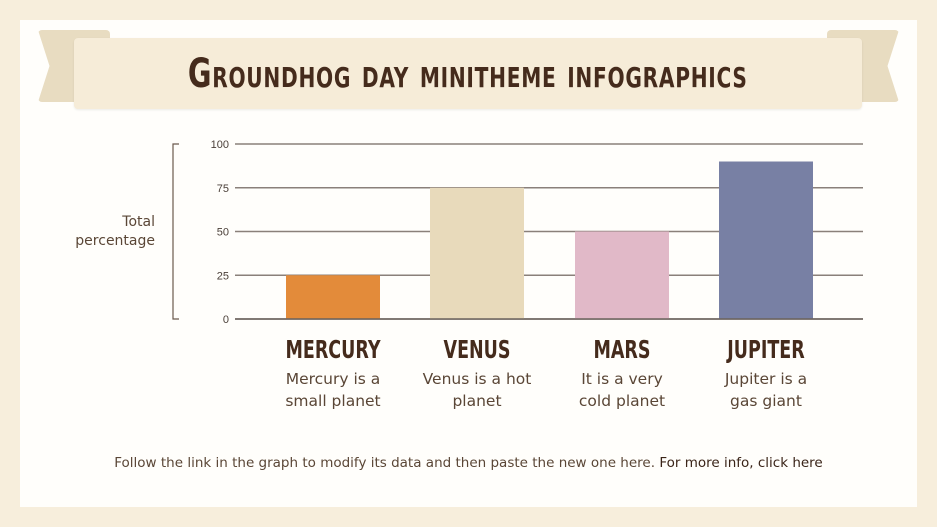 This screenshot has width=937, height=527. Describe the element at coordinates (622, 349) in the screenshot. I see `category-label: MARS` at that location.